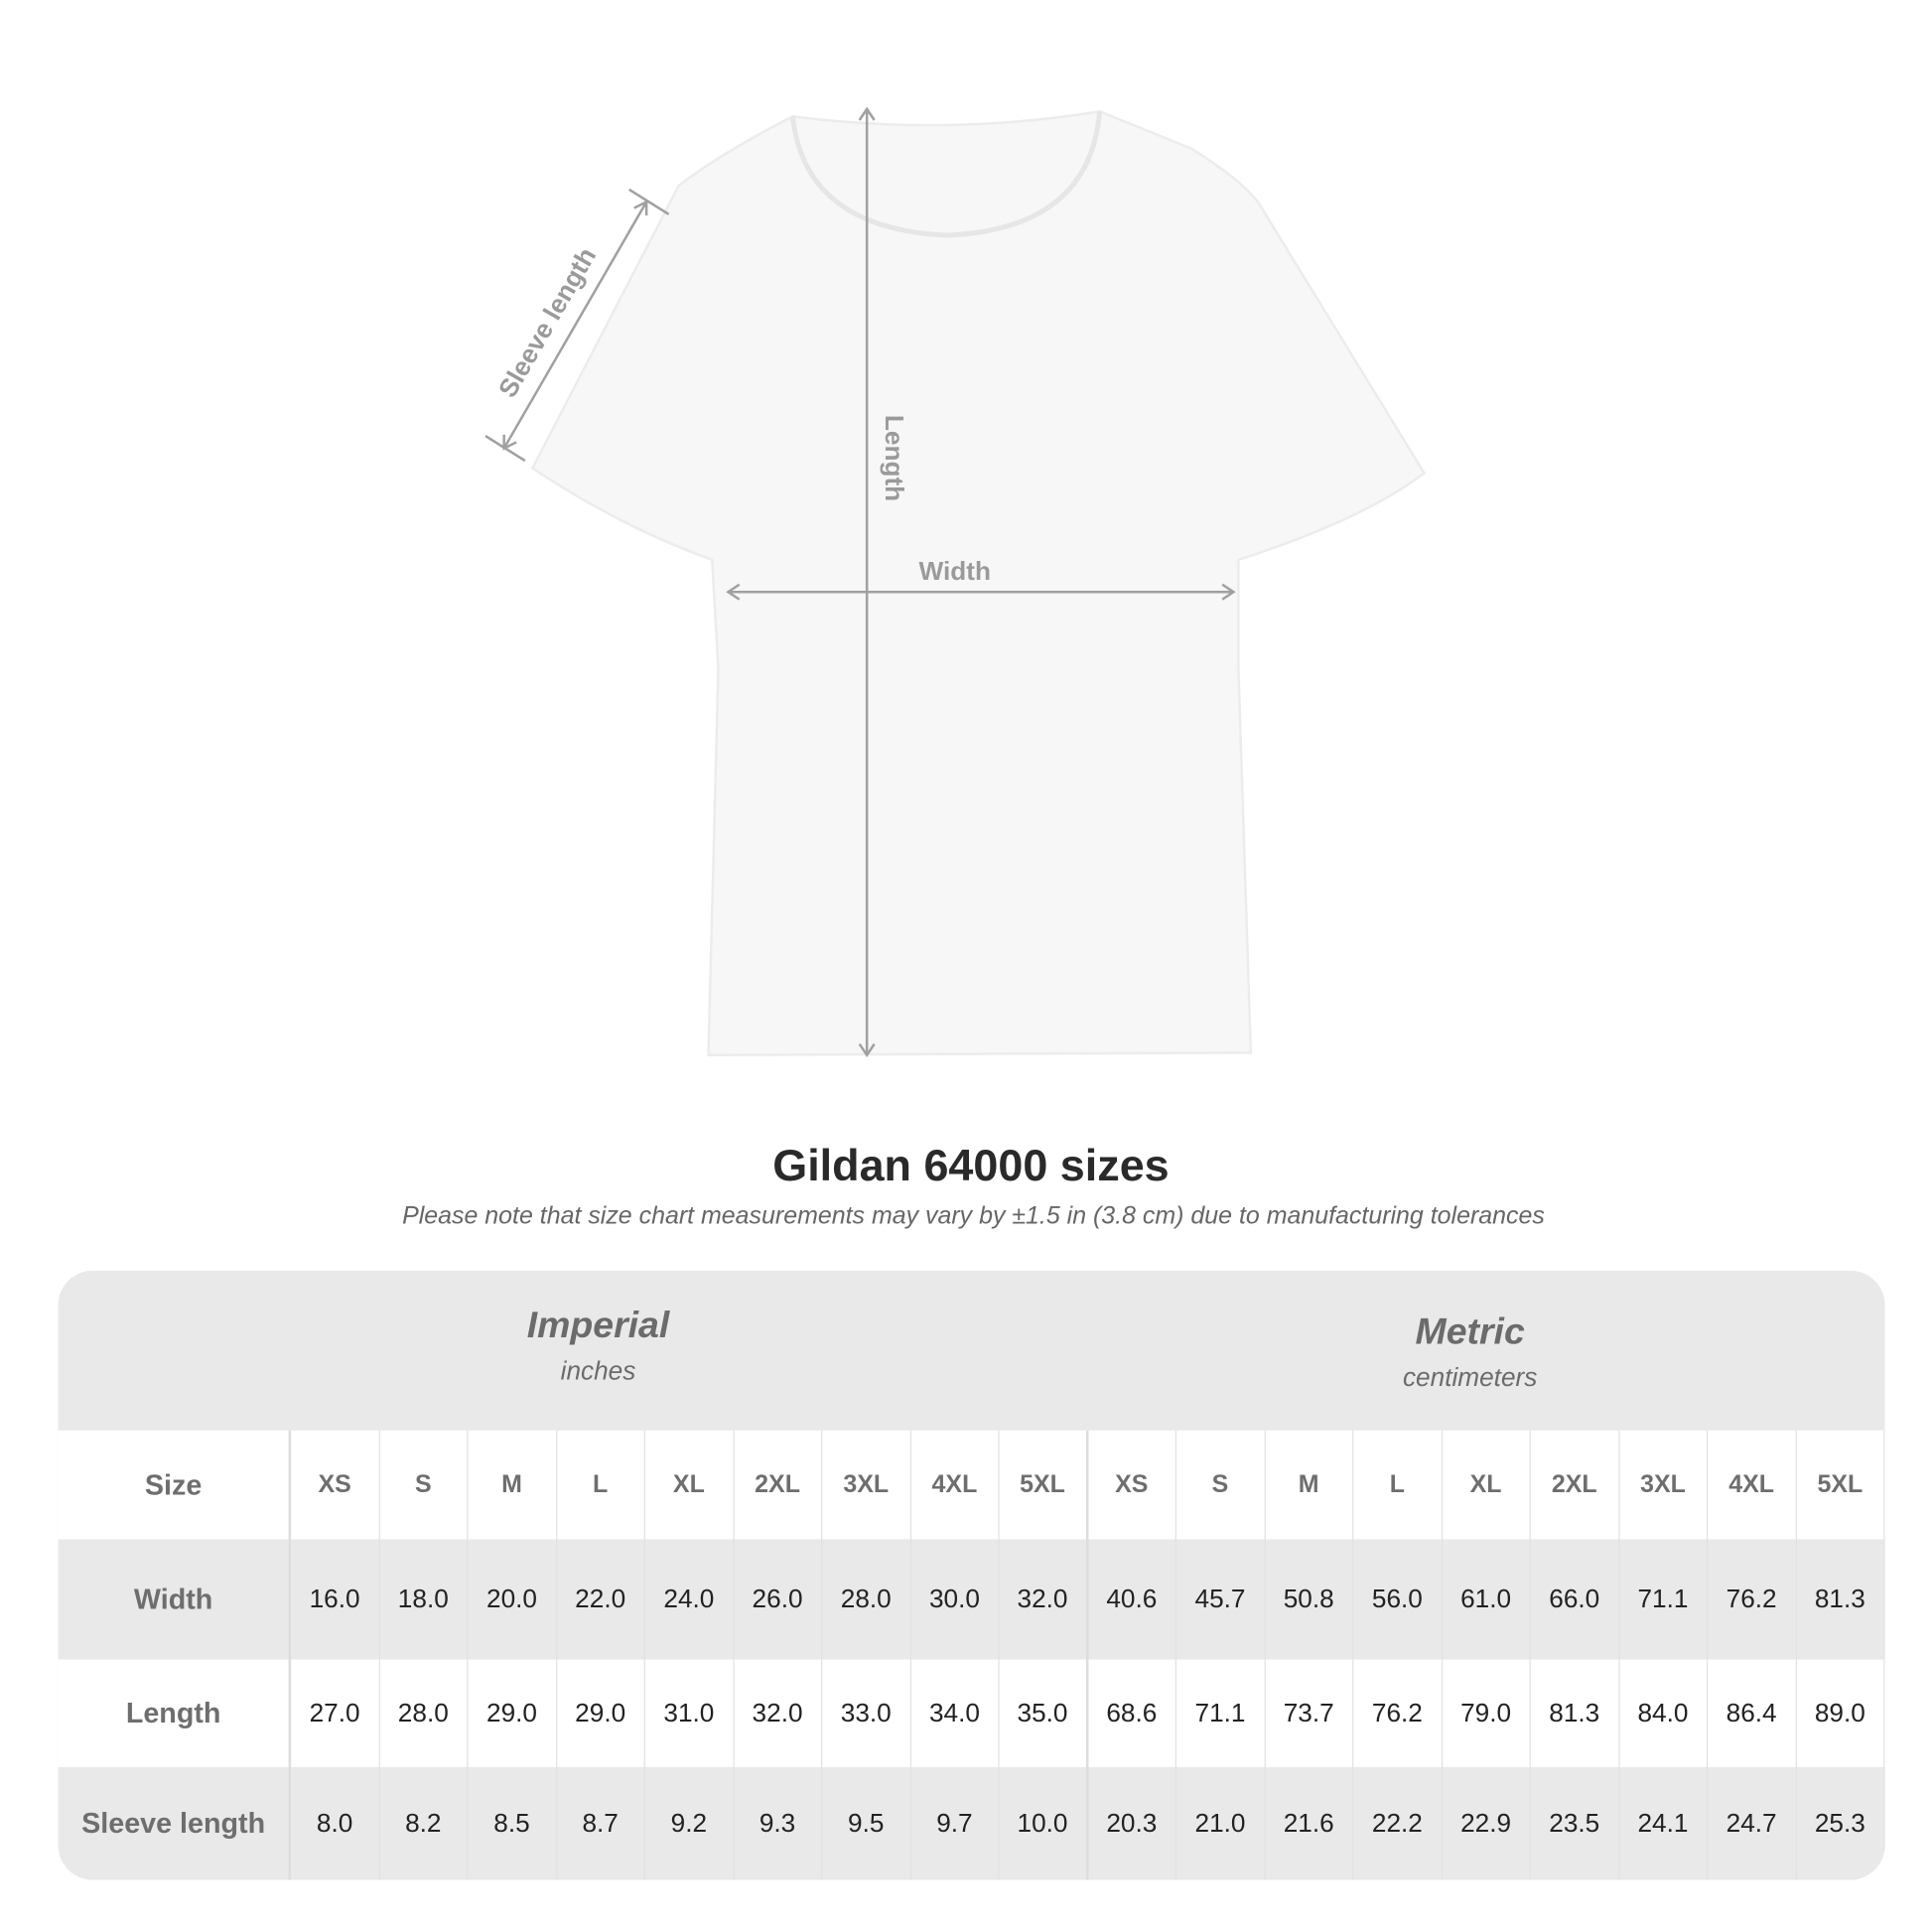 The width and height of the screenshot is (1932, 1932). What do you see at coordinates (1487, 1600) in the screenshot?
I see `table-cell: 61.0` at bounding box center [1487, 1600].